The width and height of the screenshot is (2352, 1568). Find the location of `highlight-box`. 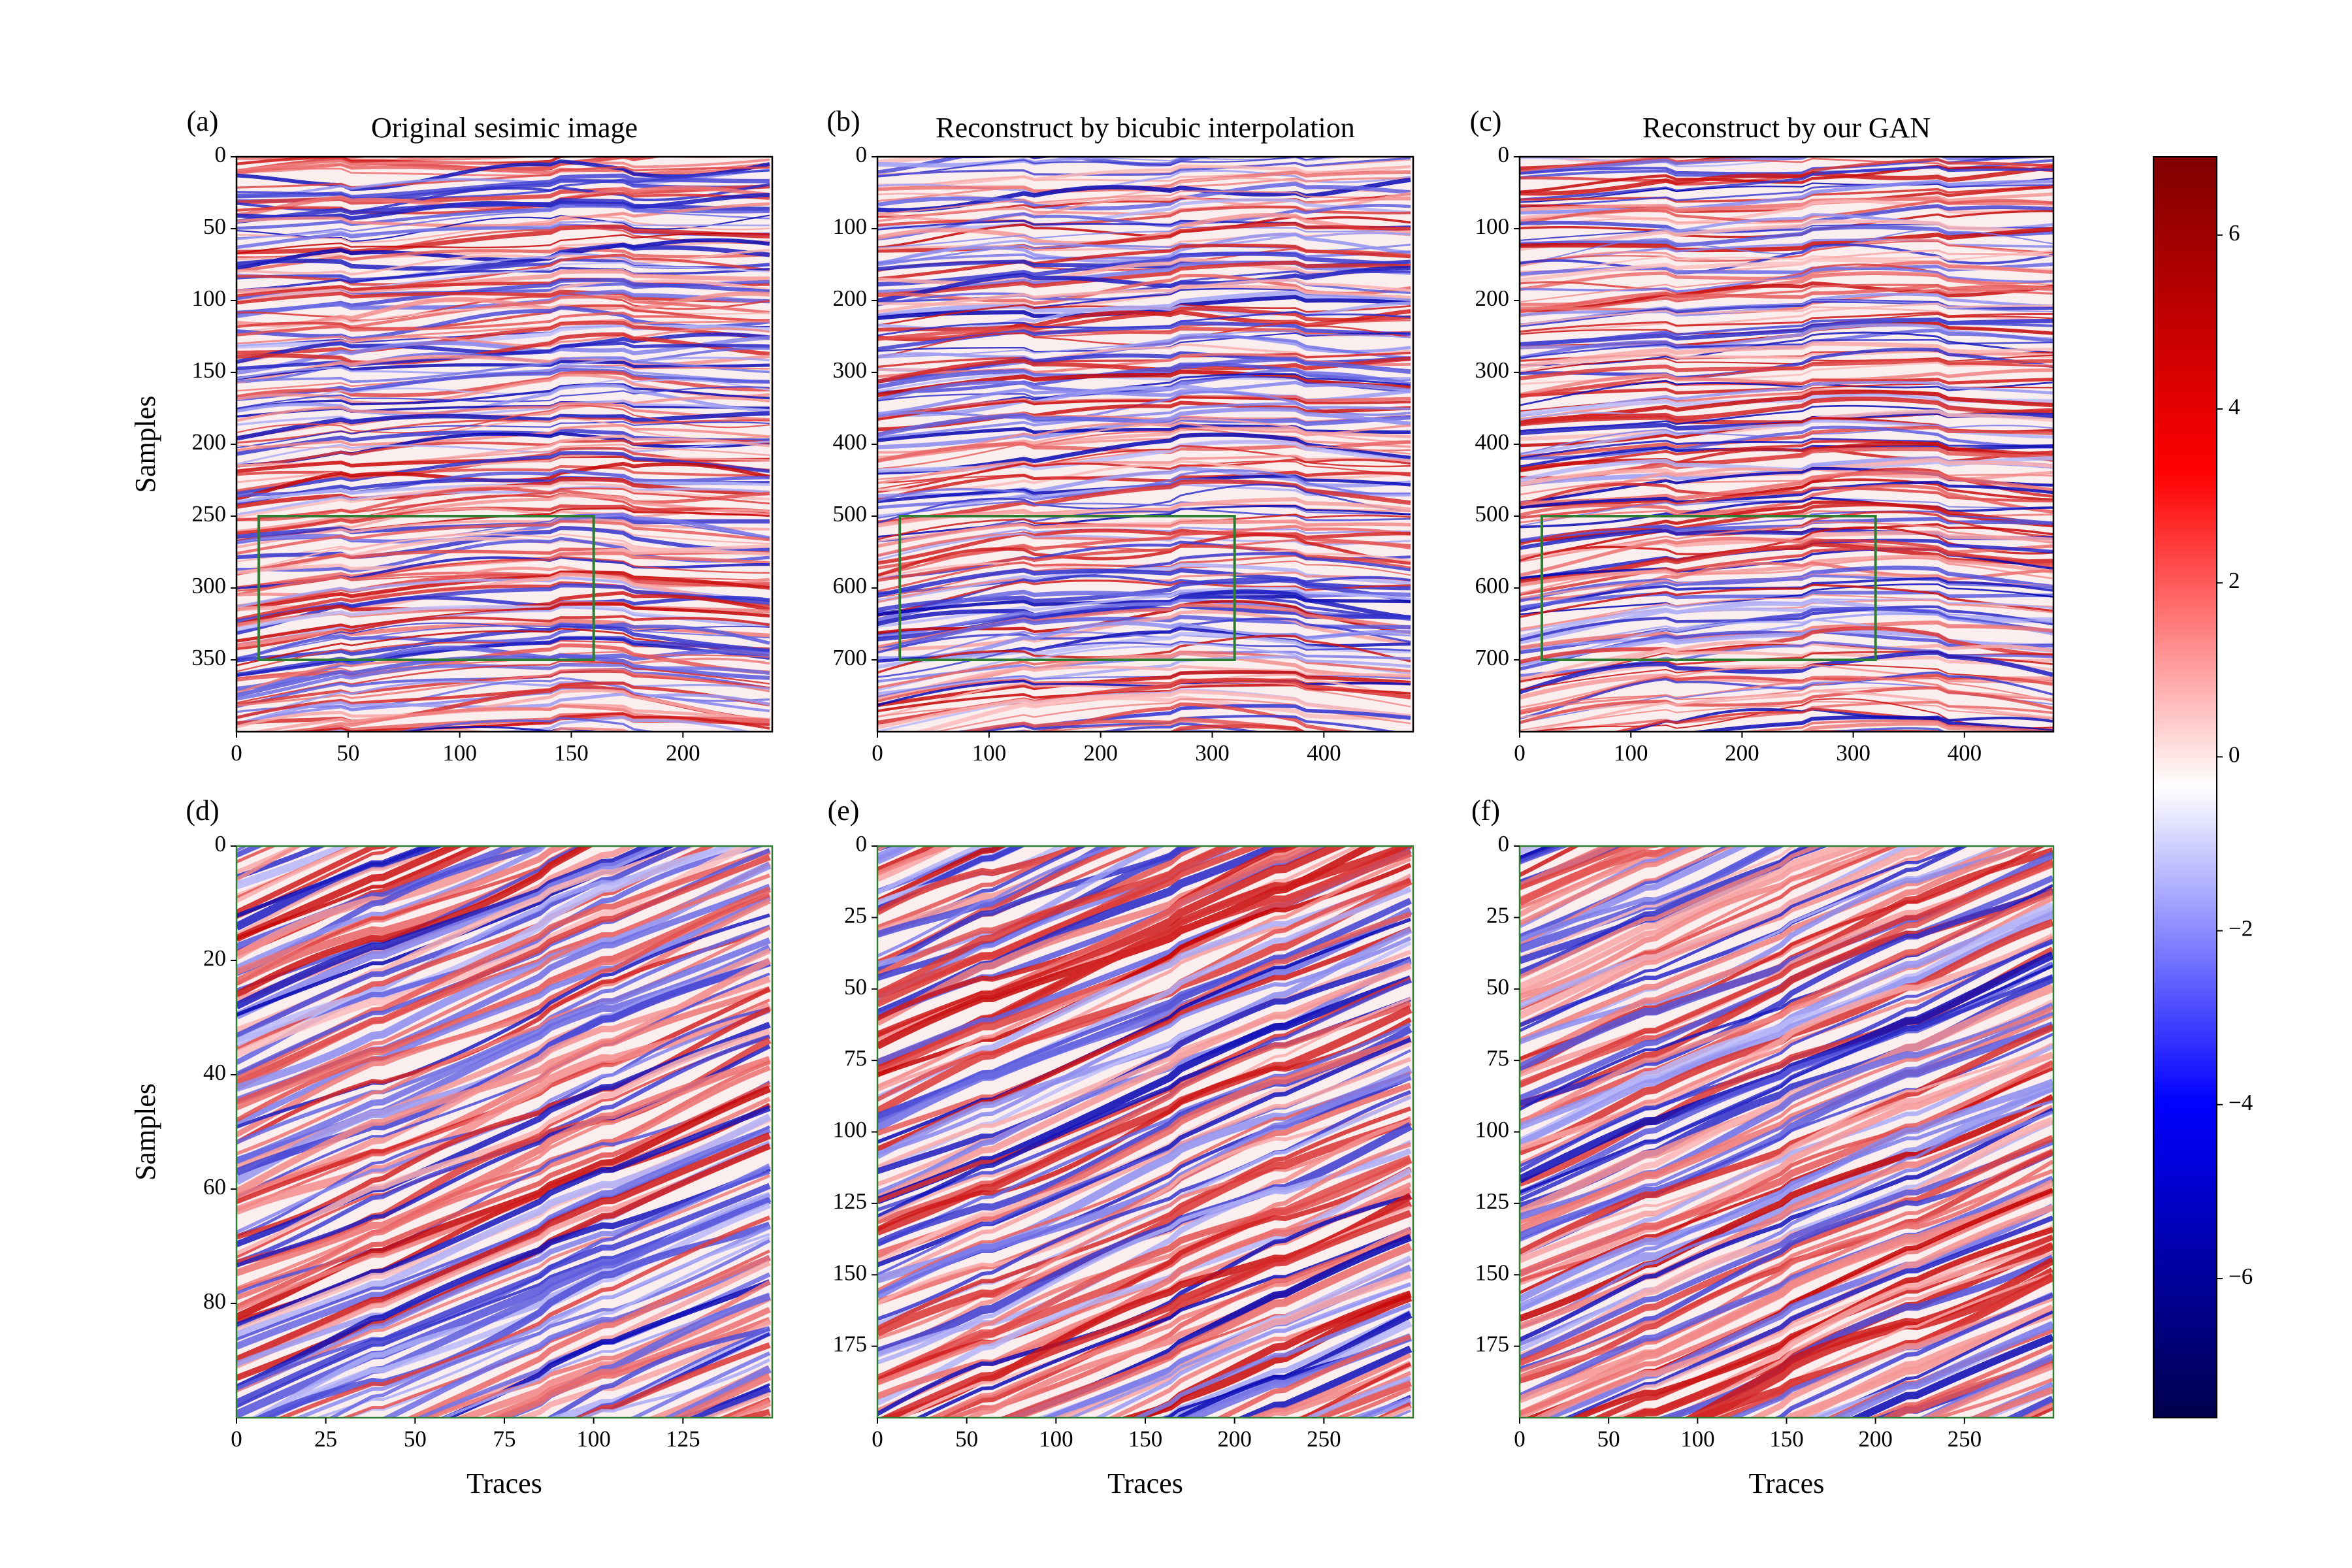

highlight-box is located at coordinates (1067, 588).